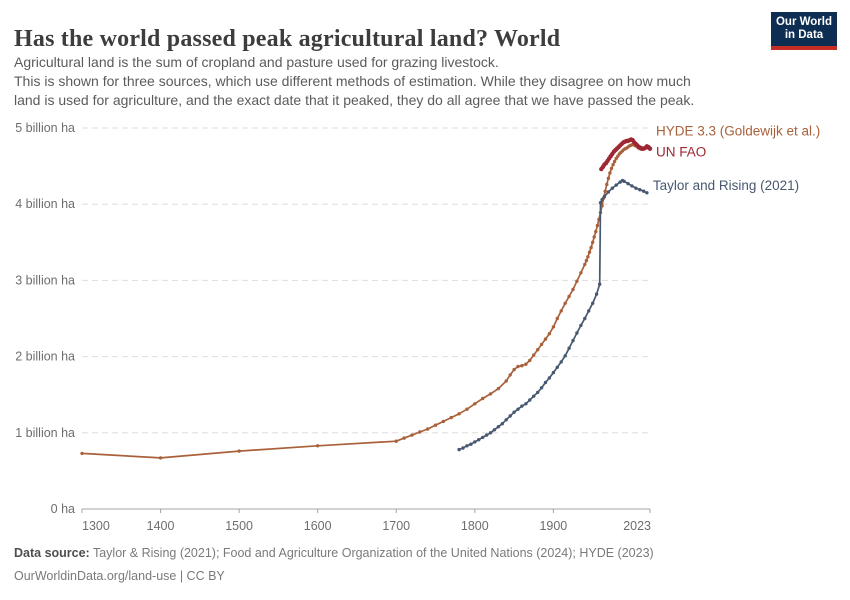  Describe the element at coordinates (804, 35) in the screenshot. I see `owid-logo-line2: in Data` at that location.